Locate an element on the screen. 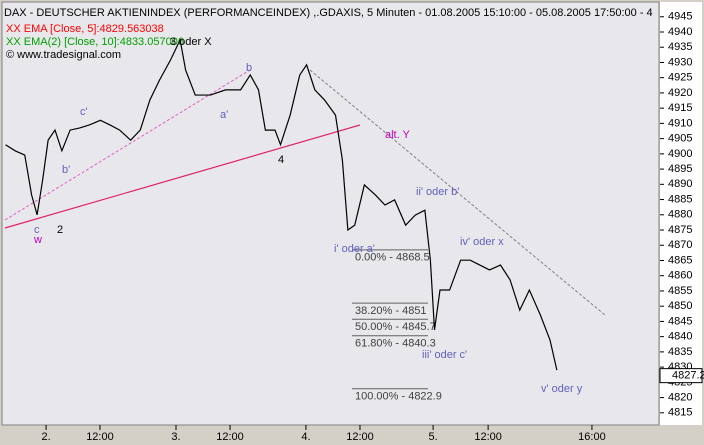  y-tick-label: 4930 is located at coordinates (680, 62).